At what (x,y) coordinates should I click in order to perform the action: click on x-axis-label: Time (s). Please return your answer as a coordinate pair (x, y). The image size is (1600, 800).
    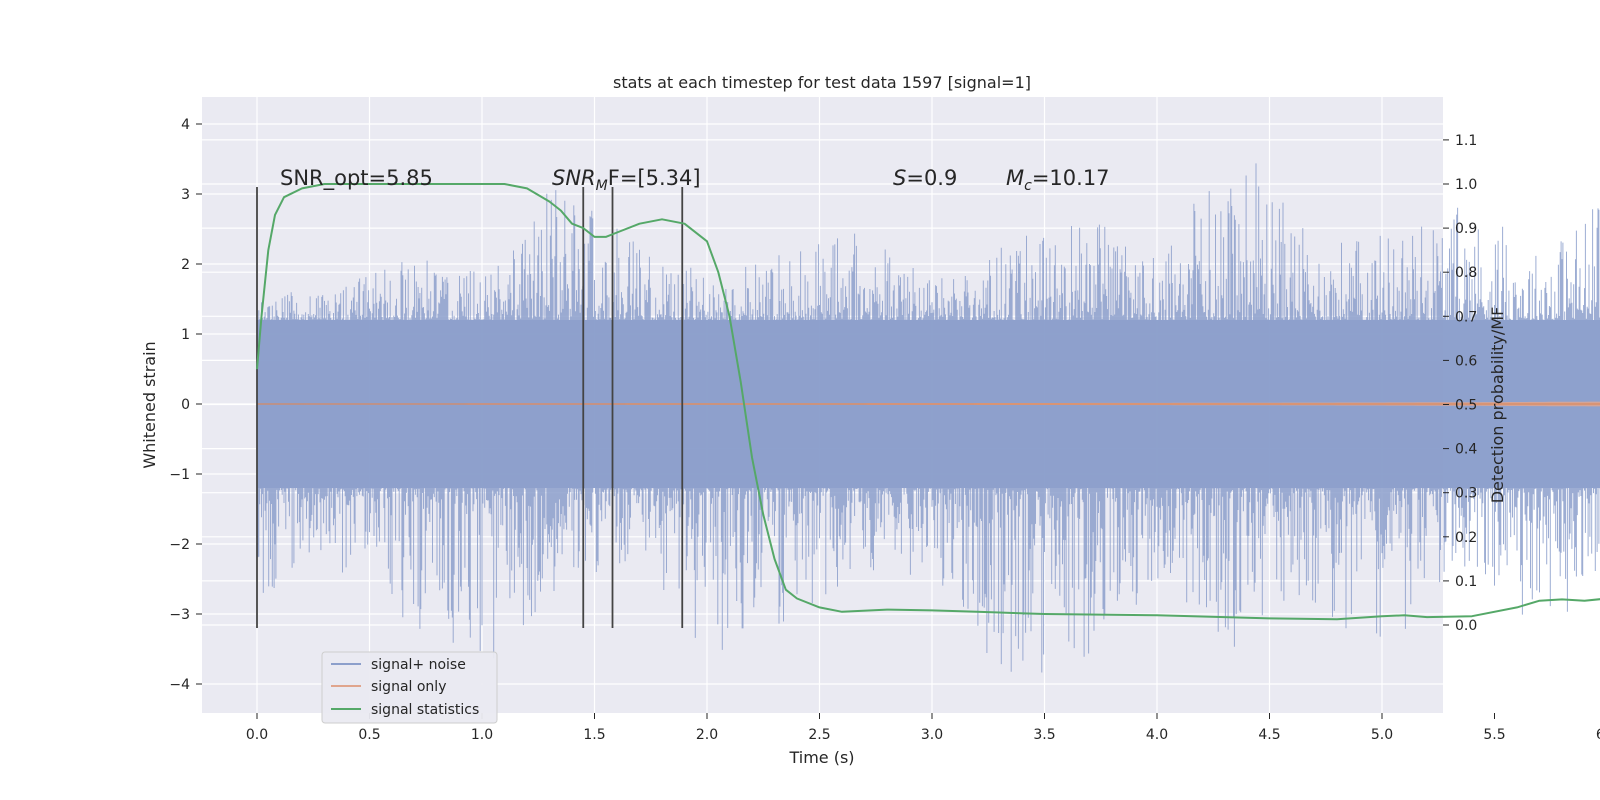
    Looking at the image, I should click on (821, 757).